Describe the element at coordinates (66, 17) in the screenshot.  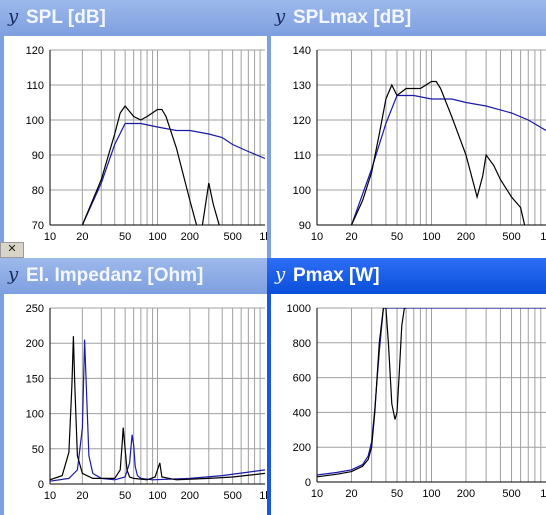
I see `spl-title: SPL [dB]` at that location.